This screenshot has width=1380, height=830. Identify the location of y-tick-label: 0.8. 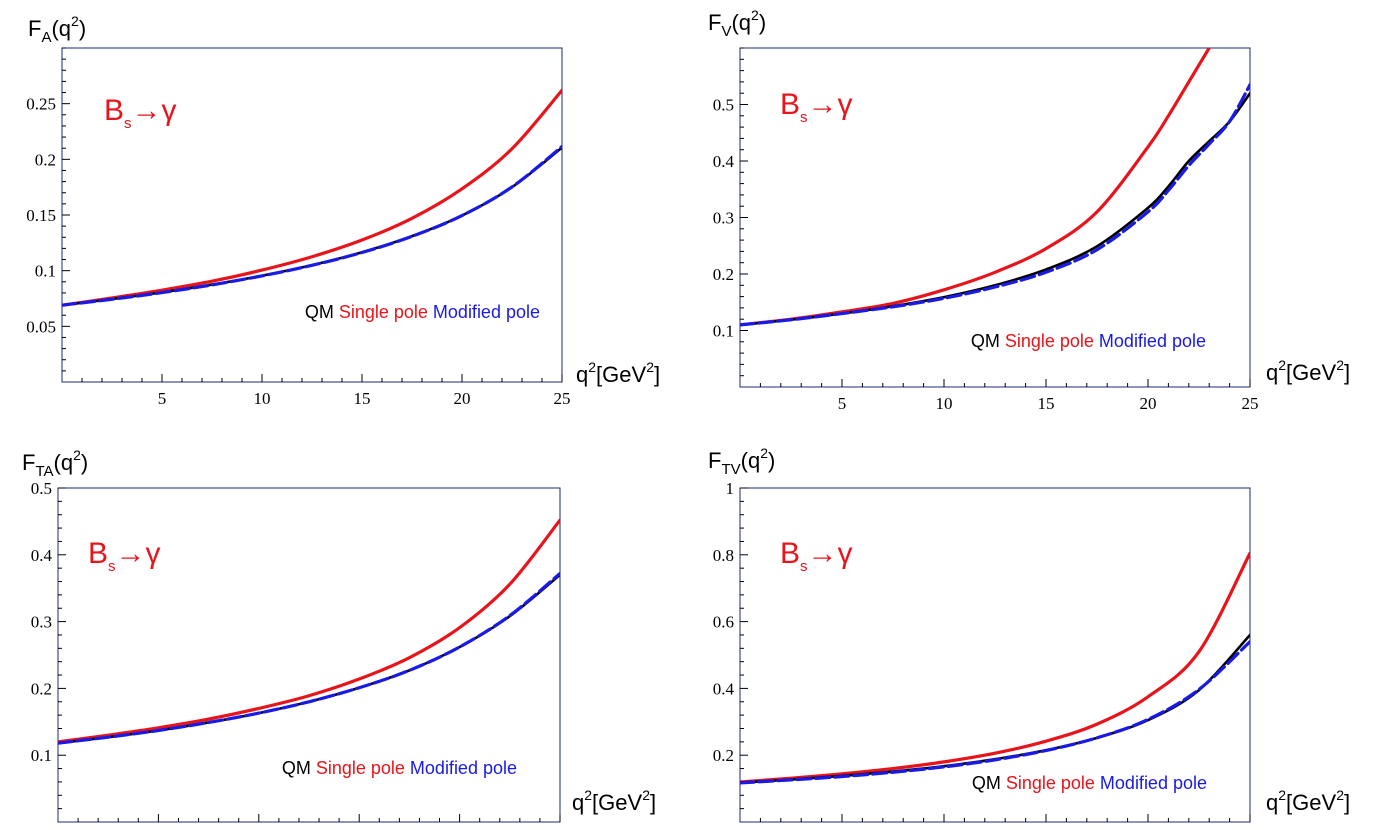
(723, 555).